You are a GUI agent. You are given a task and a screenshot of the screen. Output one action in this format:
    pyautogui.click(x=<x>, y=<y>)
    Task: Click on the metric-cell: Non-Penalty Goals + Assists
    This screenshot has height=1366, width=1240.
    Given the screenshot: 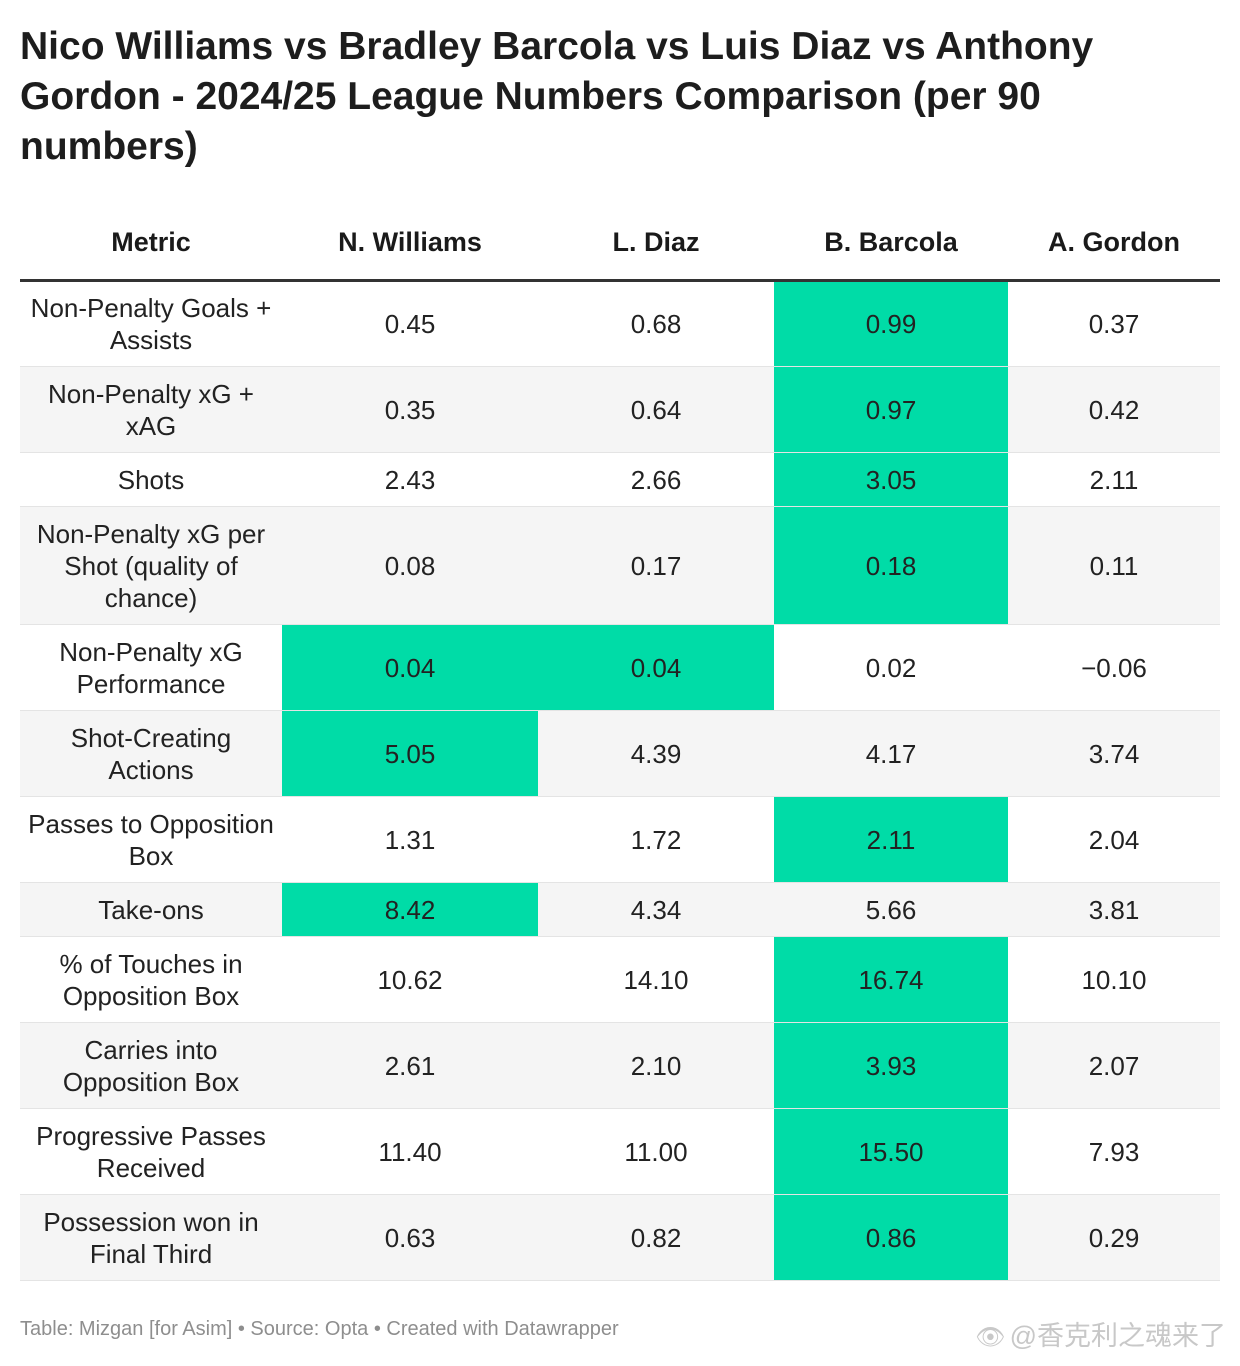 What is the action you would take?
    pyautogui.click(x=151, y=323)
    